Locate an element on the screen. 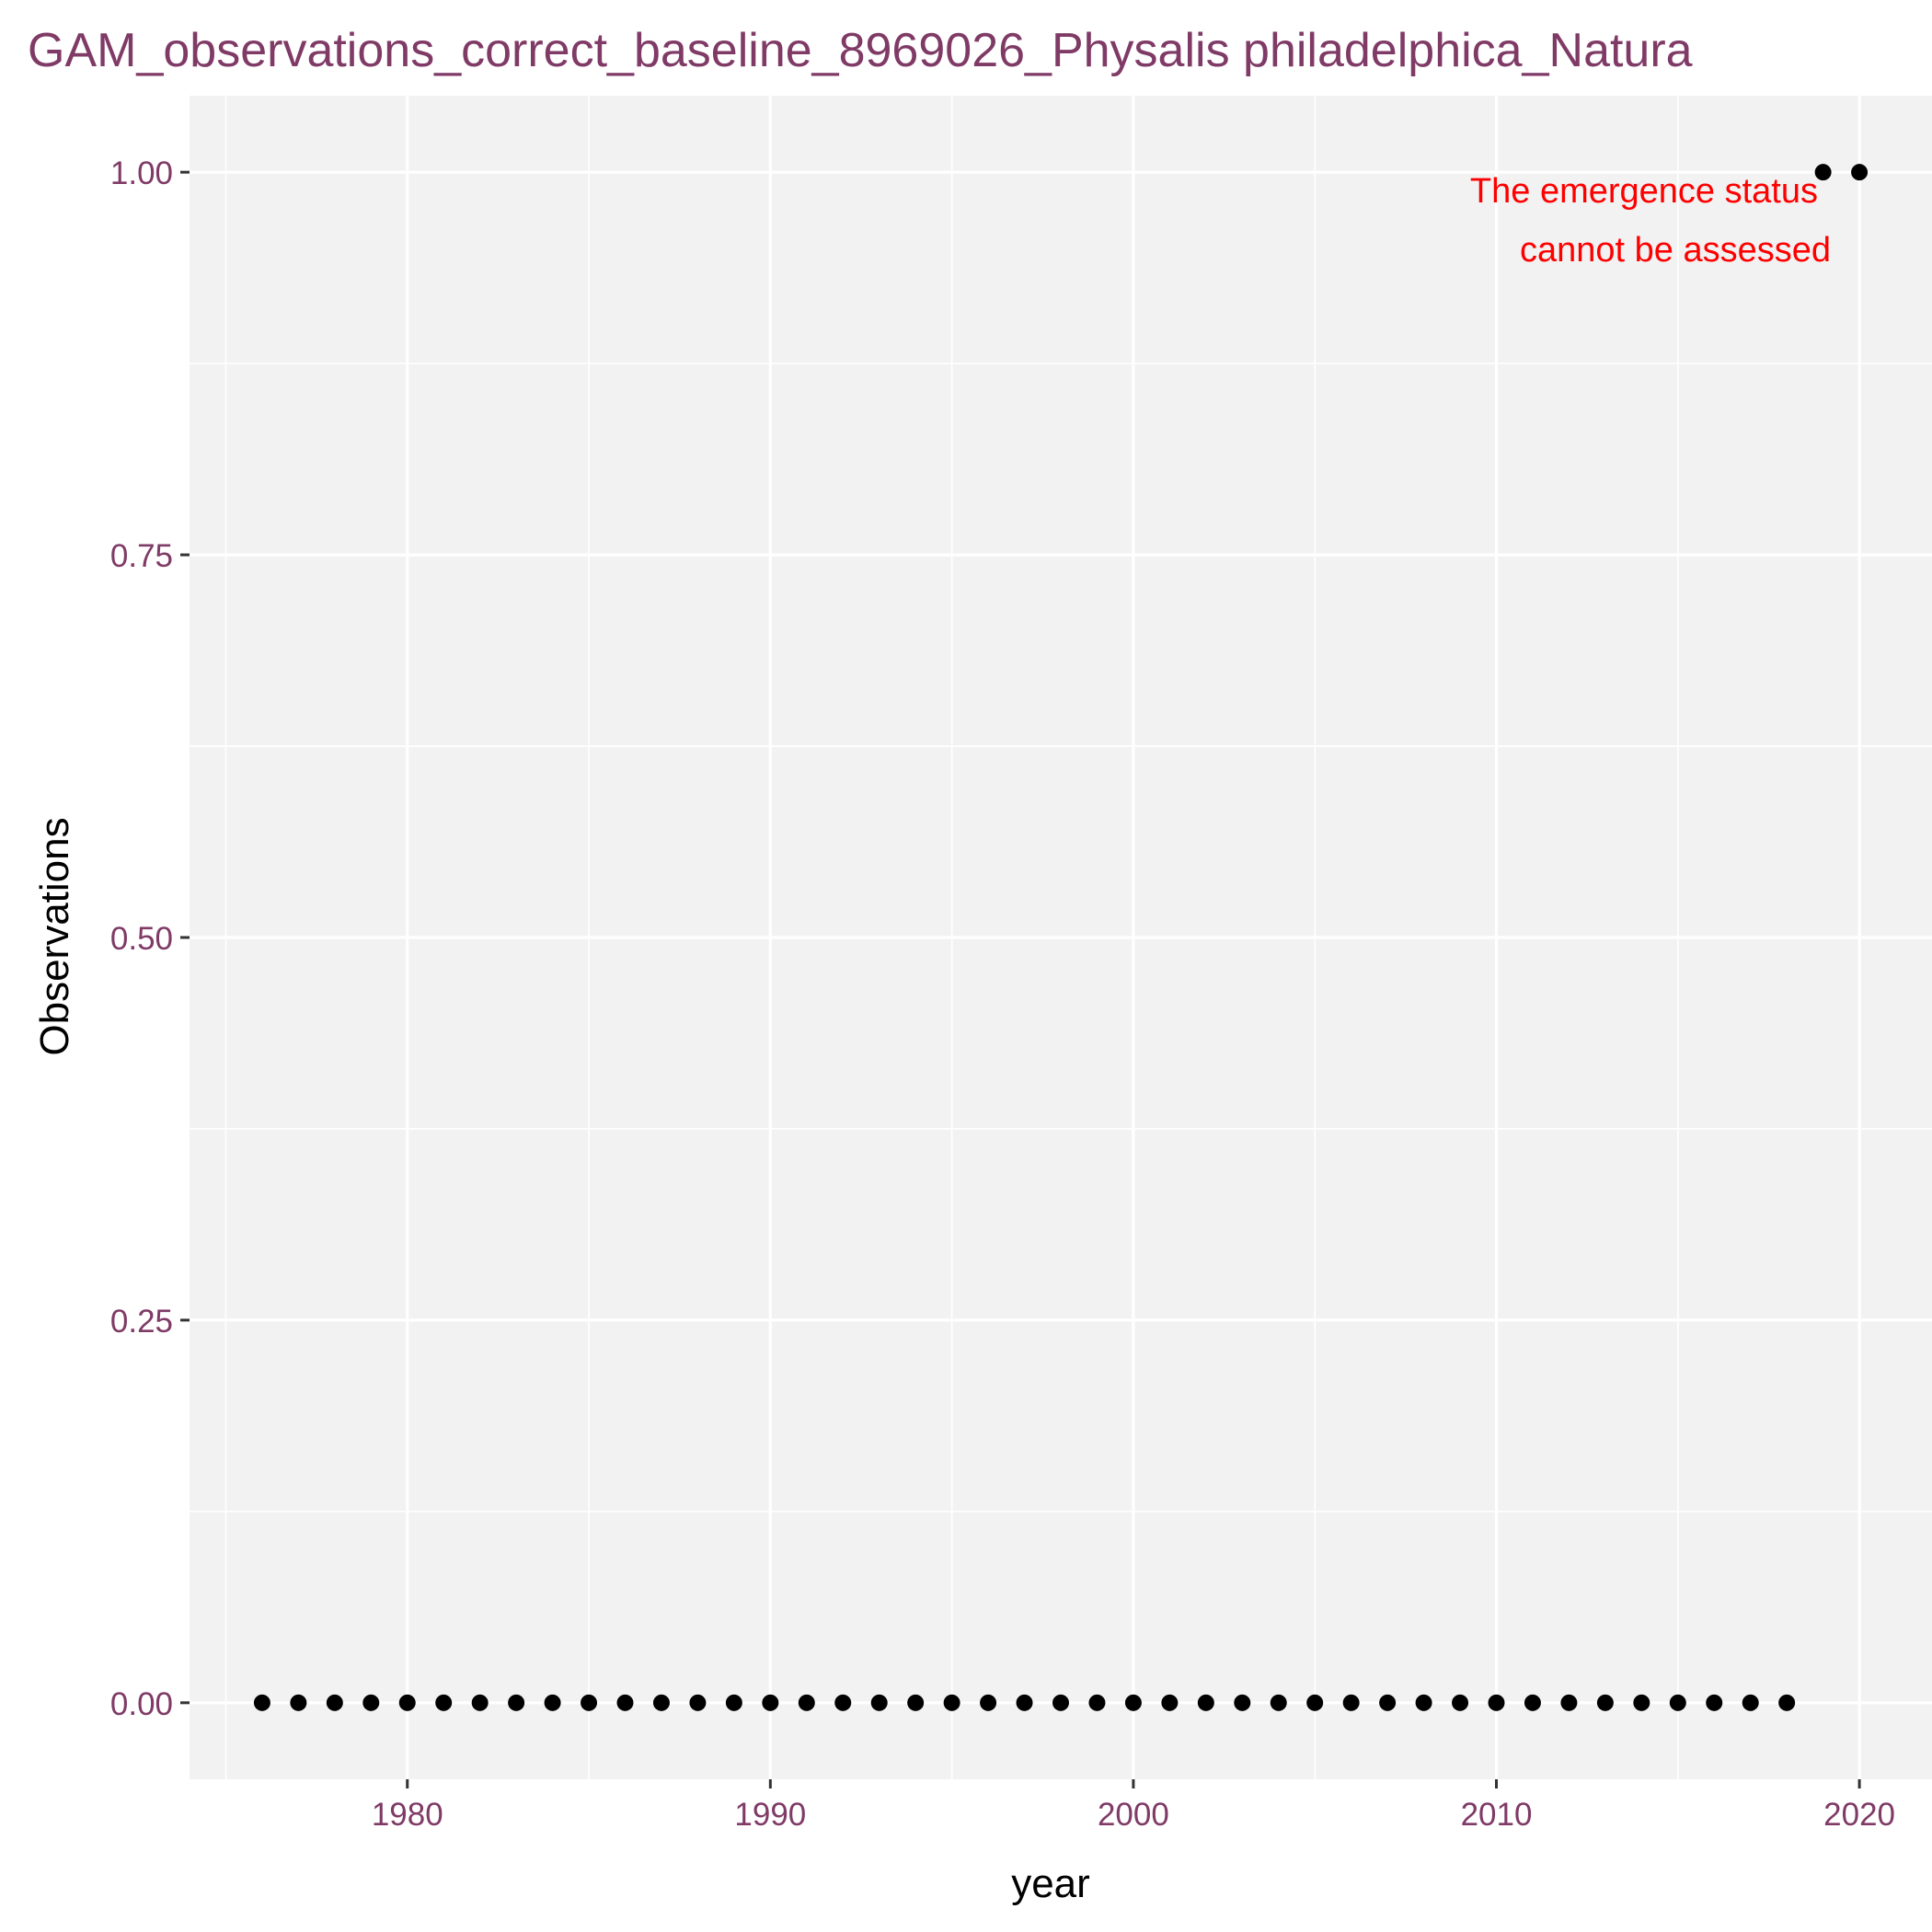 The image size is (1932, 1932). y-tick-label: 0.00 is located at coordinates (141, 1704).